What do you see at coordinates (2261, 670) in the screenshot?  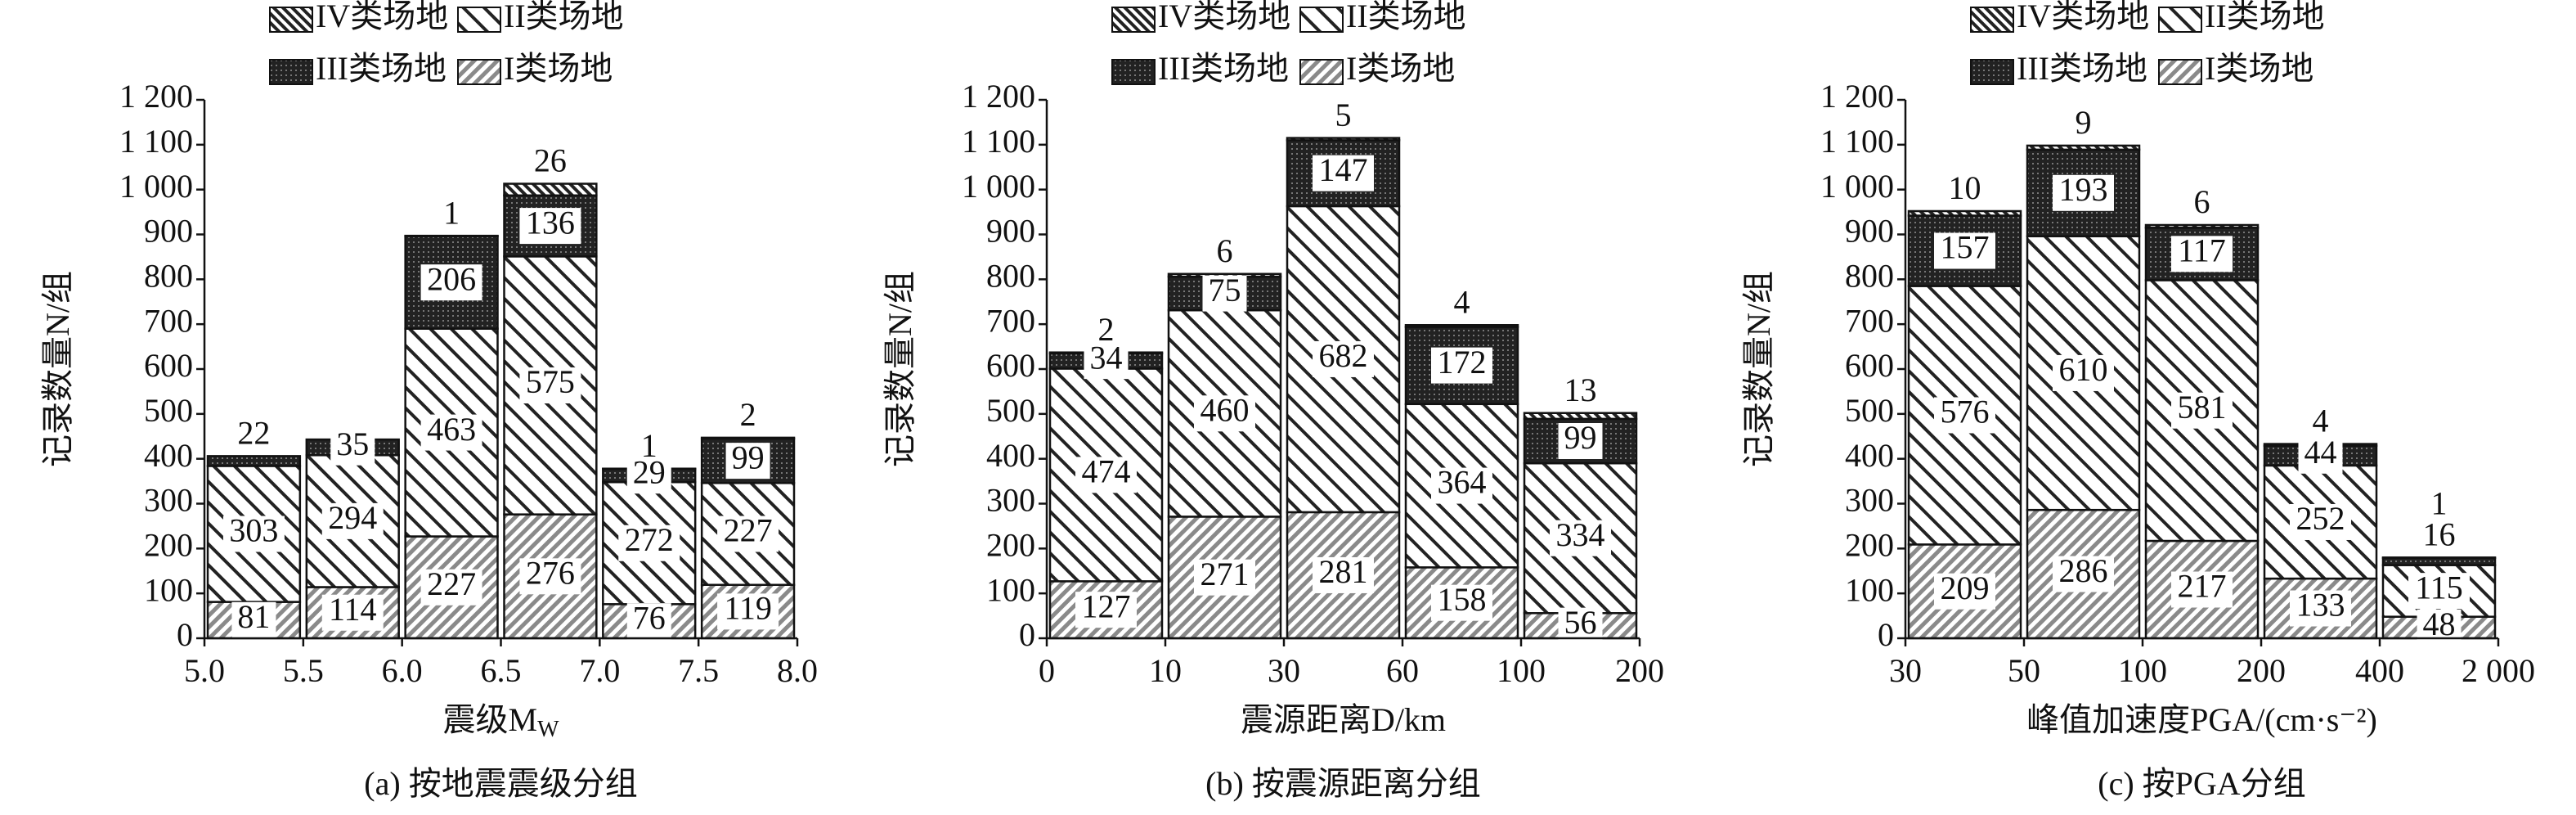 I see `x-tick-label: 200` at bounding box center [2261, 670].